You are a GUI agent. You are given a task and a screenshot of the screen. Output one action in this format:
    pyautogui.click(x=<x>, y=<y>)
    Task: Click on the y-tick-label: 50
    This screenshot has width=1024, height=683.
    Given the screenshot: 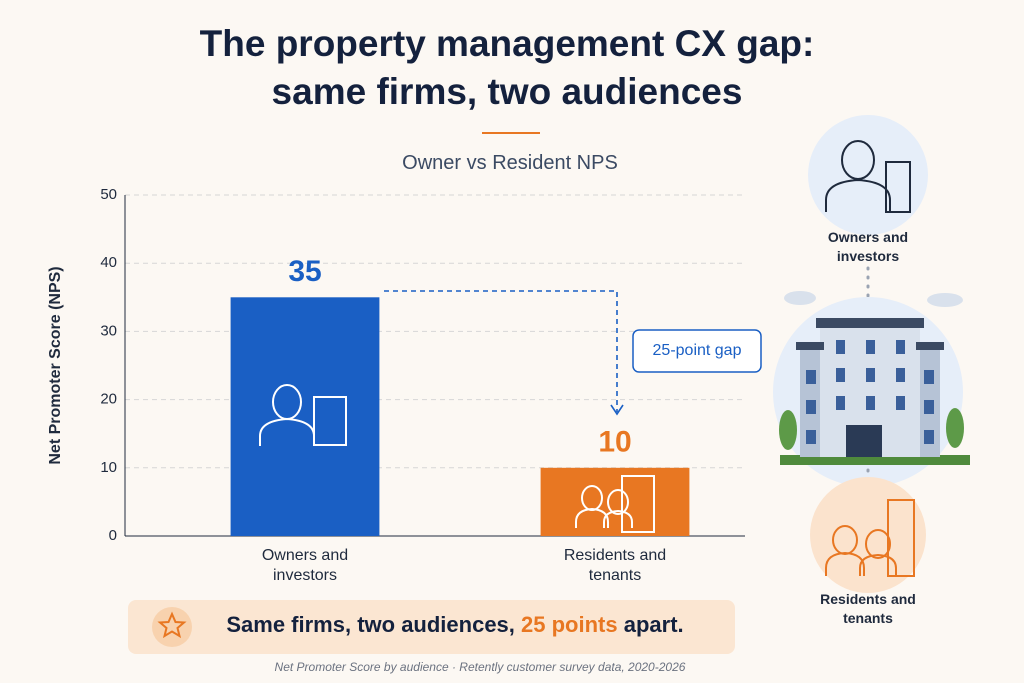 What is the action you would take?
    pyautogui.click(x=108, y=194)
    